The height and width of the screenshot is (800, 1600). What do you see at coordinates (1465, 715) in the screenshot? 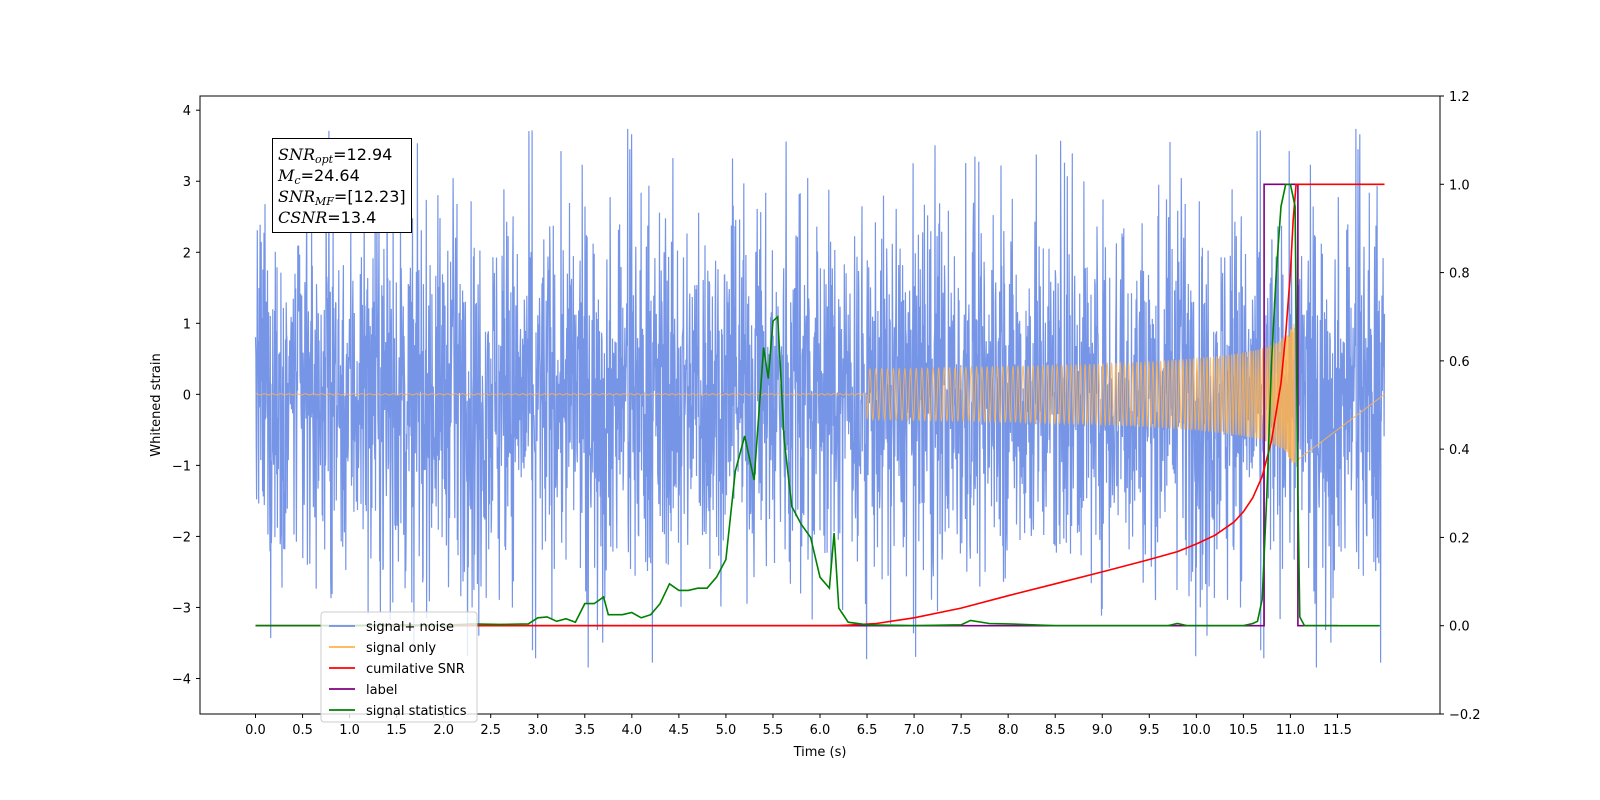
I see `y-right-tick-label: −0.2` at bounding box center [1465, 715].